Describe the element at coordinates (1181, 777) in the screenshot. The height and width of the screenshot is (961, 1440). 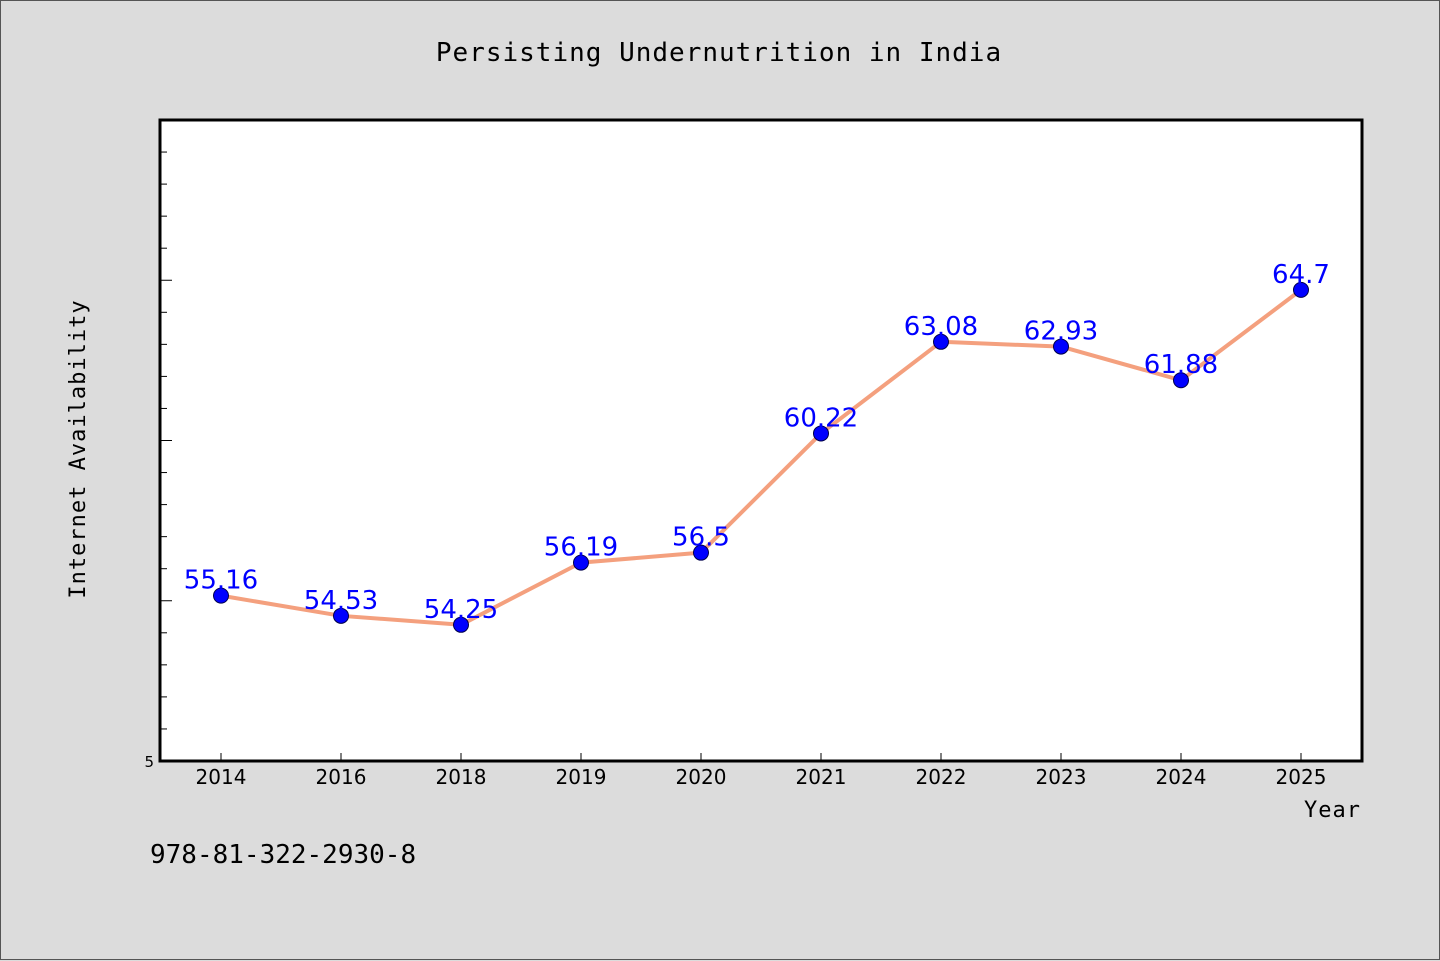
I see `x-tick-label: 2024` at that location.